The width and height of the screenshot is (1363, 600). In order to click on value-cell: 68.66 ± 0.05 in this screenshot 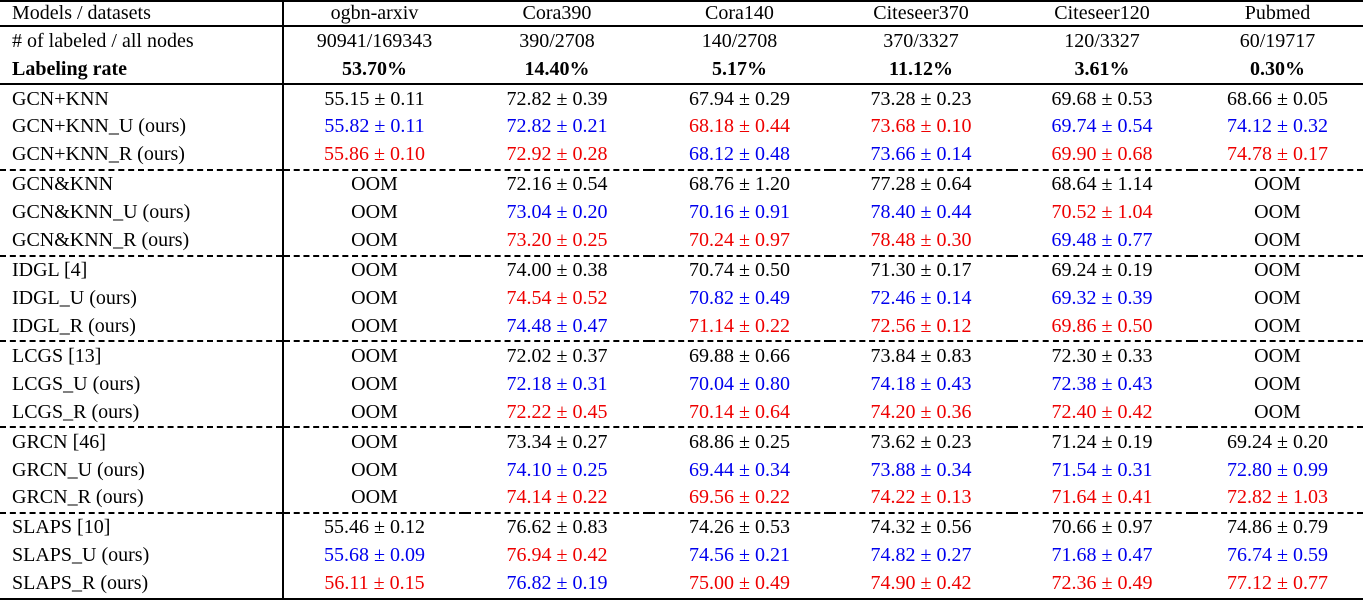, I will do `click(1277, 98)`.